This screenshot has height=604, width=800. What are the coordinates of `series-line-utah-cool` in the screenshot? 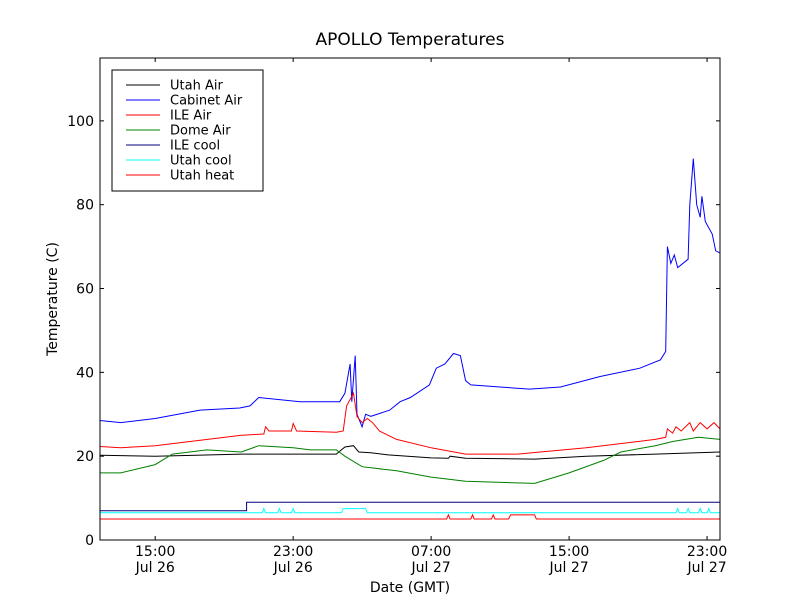 It's located at (410, 510).